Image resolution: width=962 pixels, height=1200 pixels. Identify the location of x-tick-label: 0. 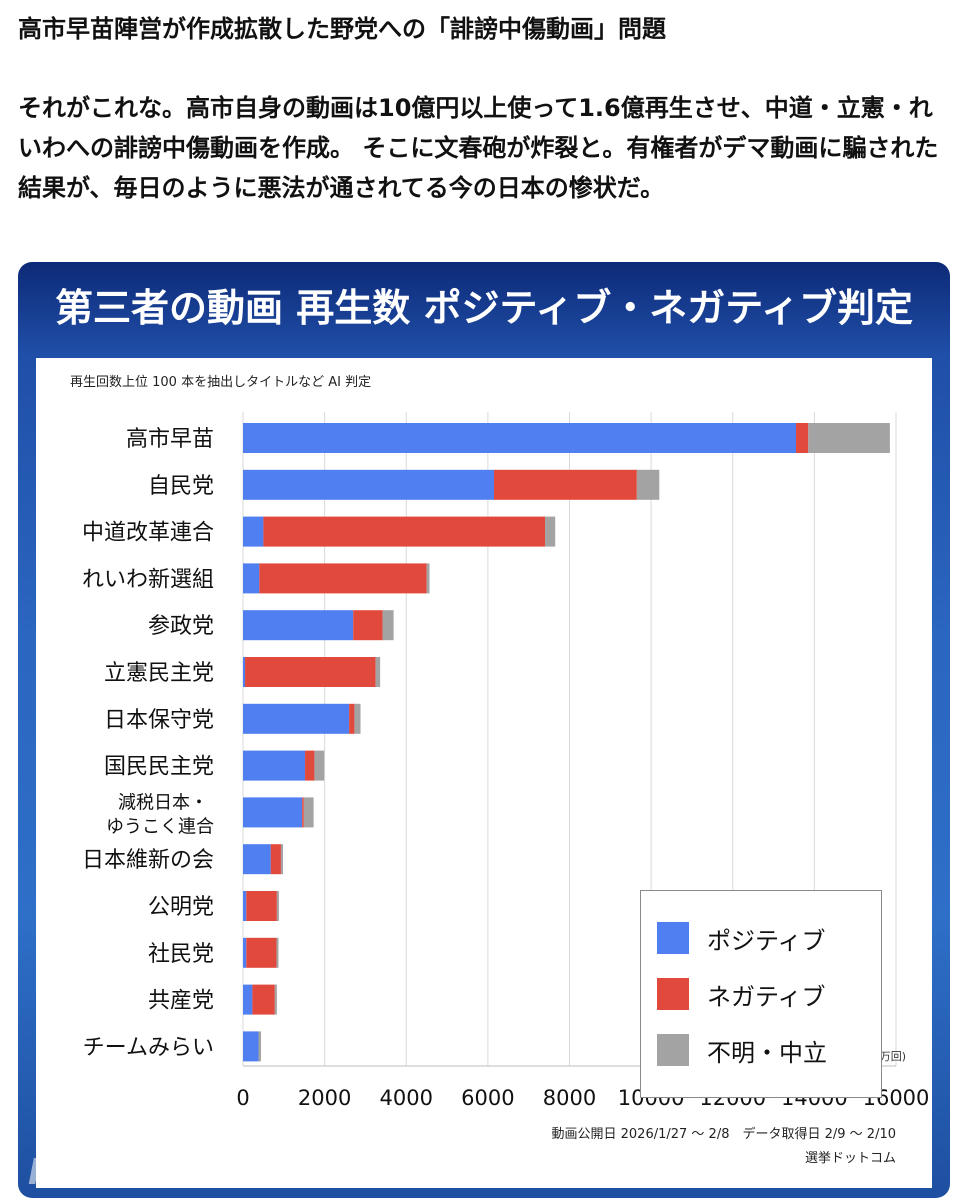
(242, 1098).